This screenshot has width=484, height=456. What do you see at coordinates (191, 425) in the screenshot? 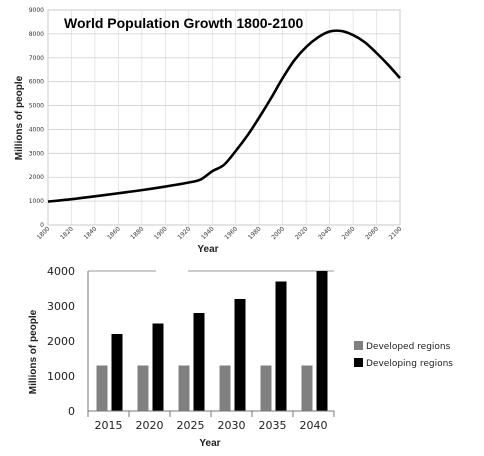
I see `x-tick-label: 2025` at bounding box center [191, 425].